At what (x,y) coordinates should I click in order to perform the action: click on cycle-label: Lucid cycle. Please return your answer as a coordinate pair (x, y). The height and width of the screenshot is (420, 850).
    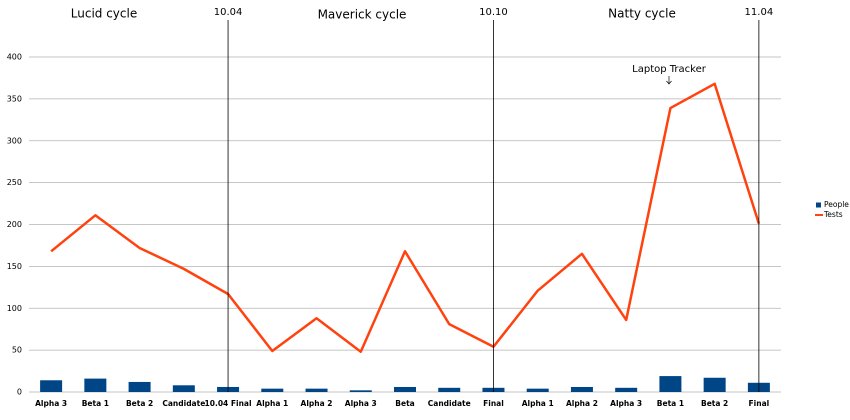
    Looking at the image, I should click on (104, 14).